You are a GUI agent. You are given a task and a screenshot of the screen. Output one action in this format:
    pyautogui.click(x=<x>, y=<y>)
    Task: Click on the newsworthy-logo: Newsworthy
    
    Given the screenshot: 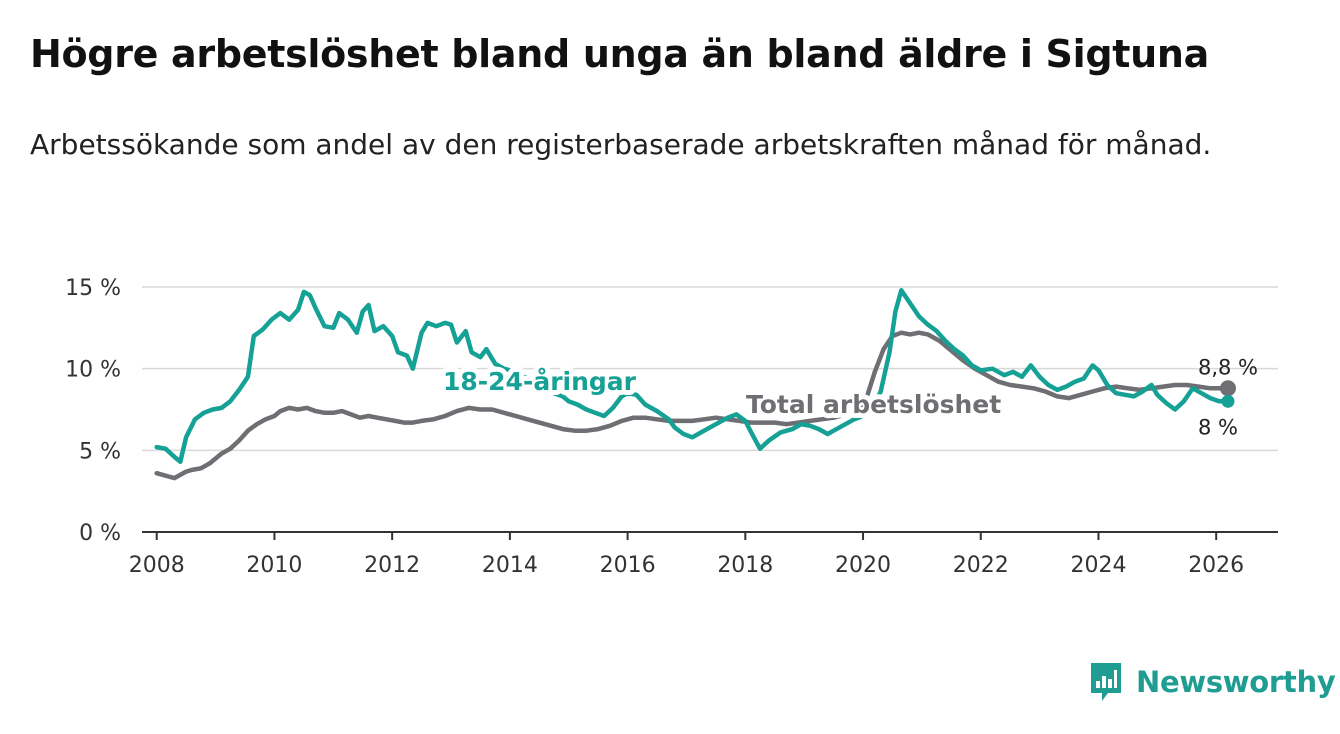 What is the action you would take?
    pyautogui.click(x=1212, y=682)
    